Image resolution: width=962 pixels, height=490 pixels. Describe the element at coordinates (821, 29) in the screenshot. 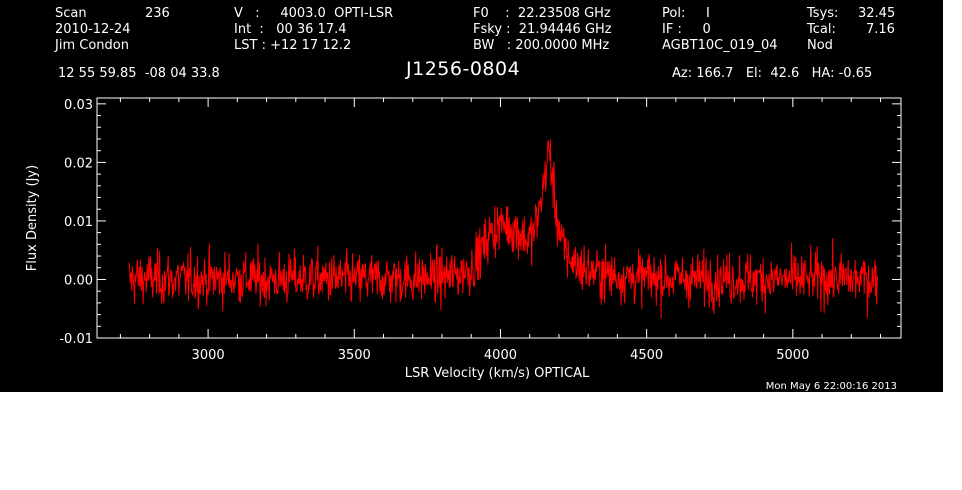

I see `tcal-label: Tcal:` at that location.